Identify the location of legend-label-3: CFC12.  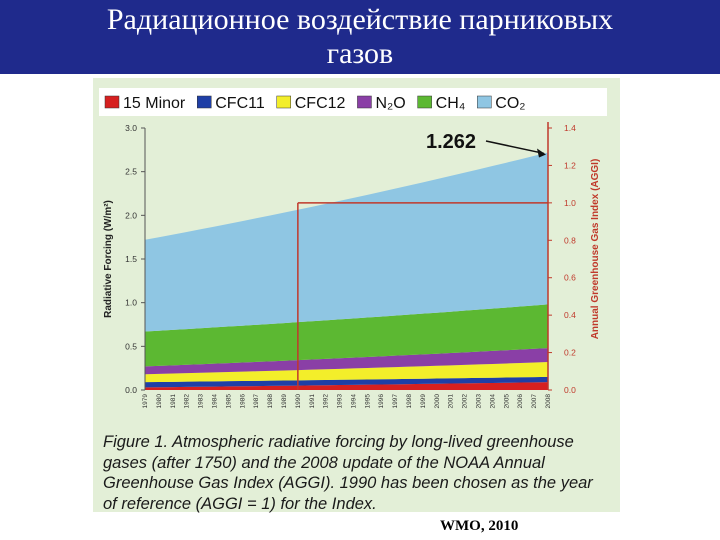
(320, 103).